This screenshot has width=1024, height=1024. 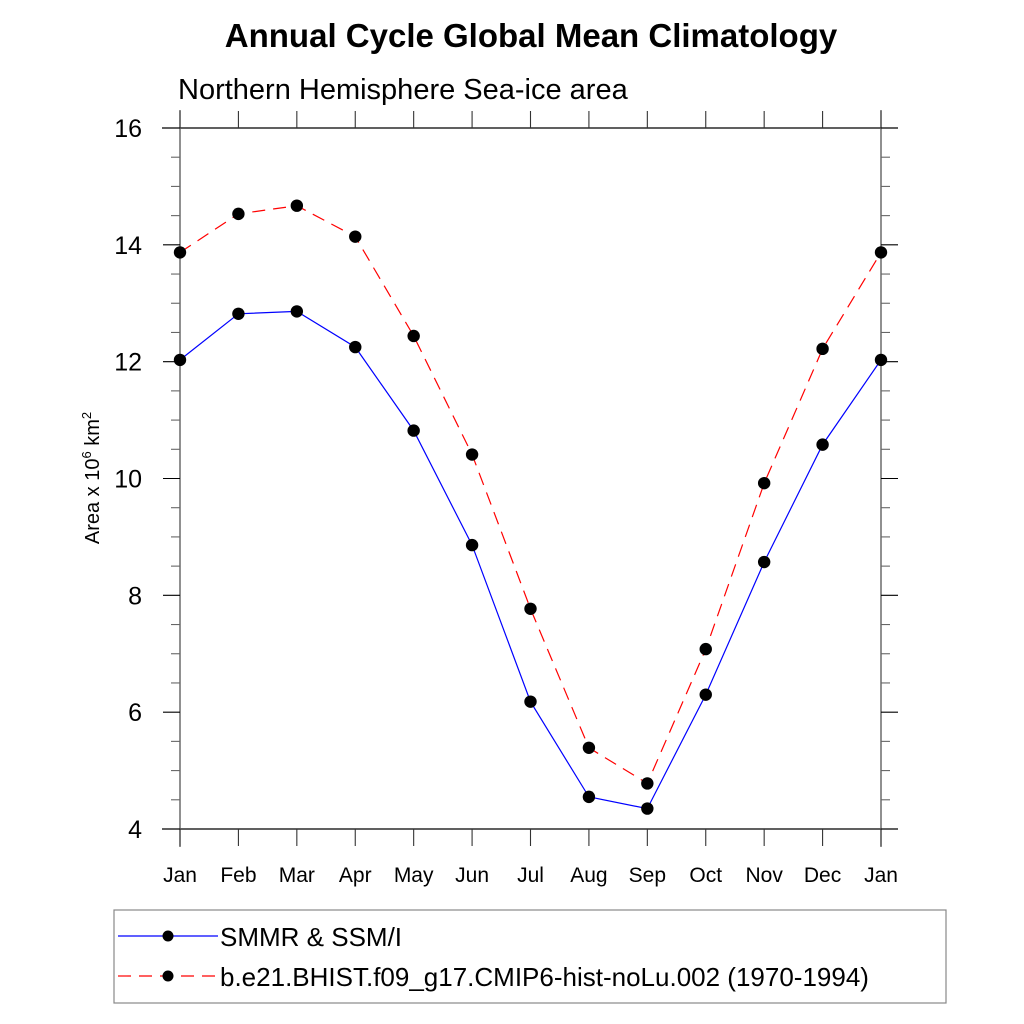 I want to click on x-tick-label: Mar, so click(x=297, y=875).